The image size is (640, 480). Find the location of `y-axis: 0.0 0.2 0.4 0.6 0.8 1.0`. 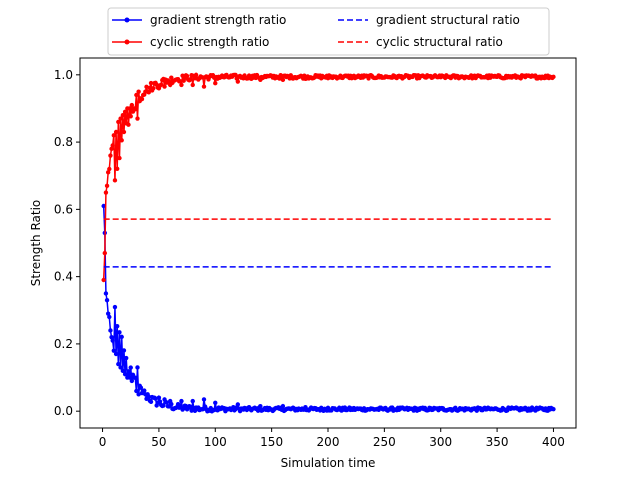

y-axis: 0.0 0.2 0.4 0.6 0.8 1.0 is located at coordinates (67, 243).